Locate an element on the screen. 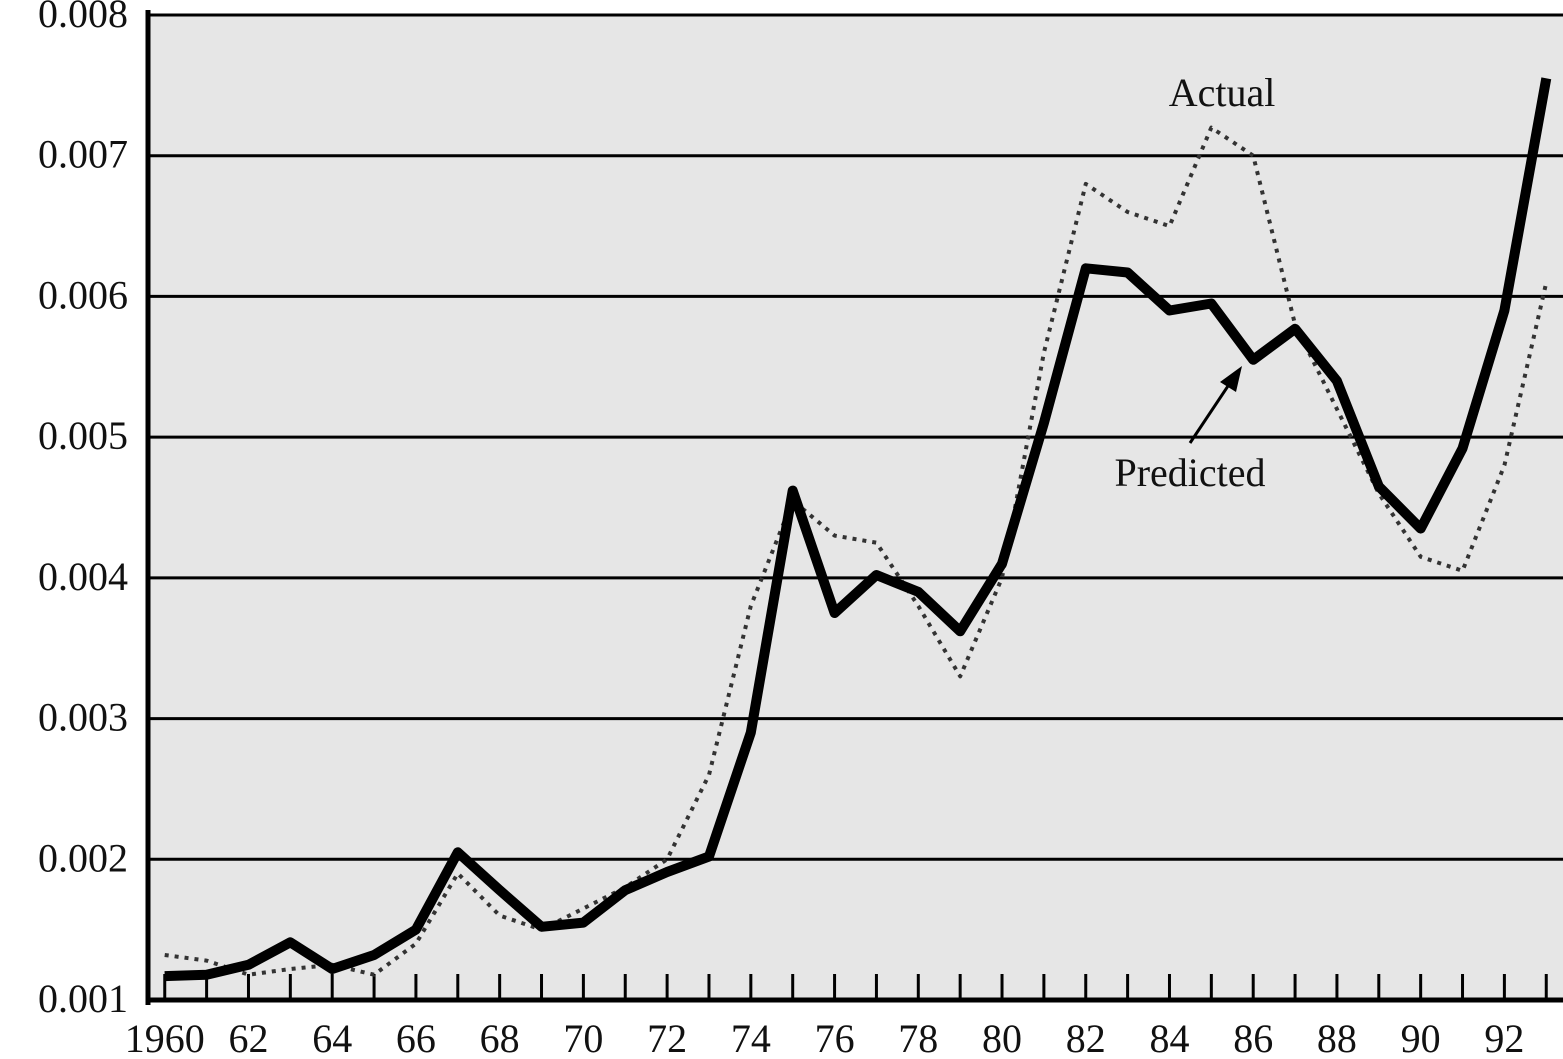 The height and width of the screenshot is (1059, 1563). y-tick-label: 0.007 is located at coordinates (83, 154).